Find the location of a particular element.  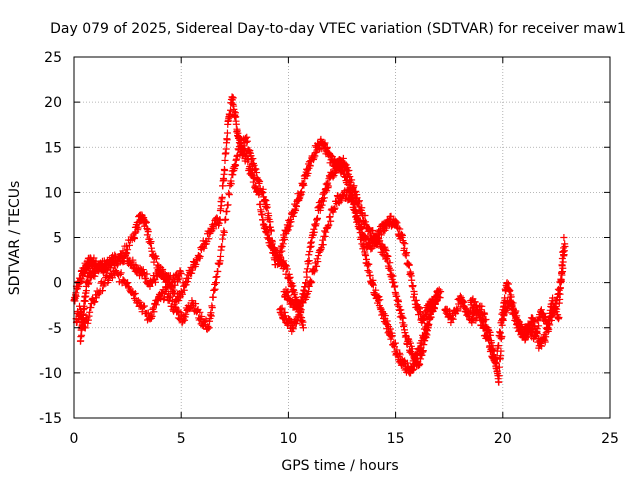

y-tick-label: 5 is located at coordinates (57, 239).